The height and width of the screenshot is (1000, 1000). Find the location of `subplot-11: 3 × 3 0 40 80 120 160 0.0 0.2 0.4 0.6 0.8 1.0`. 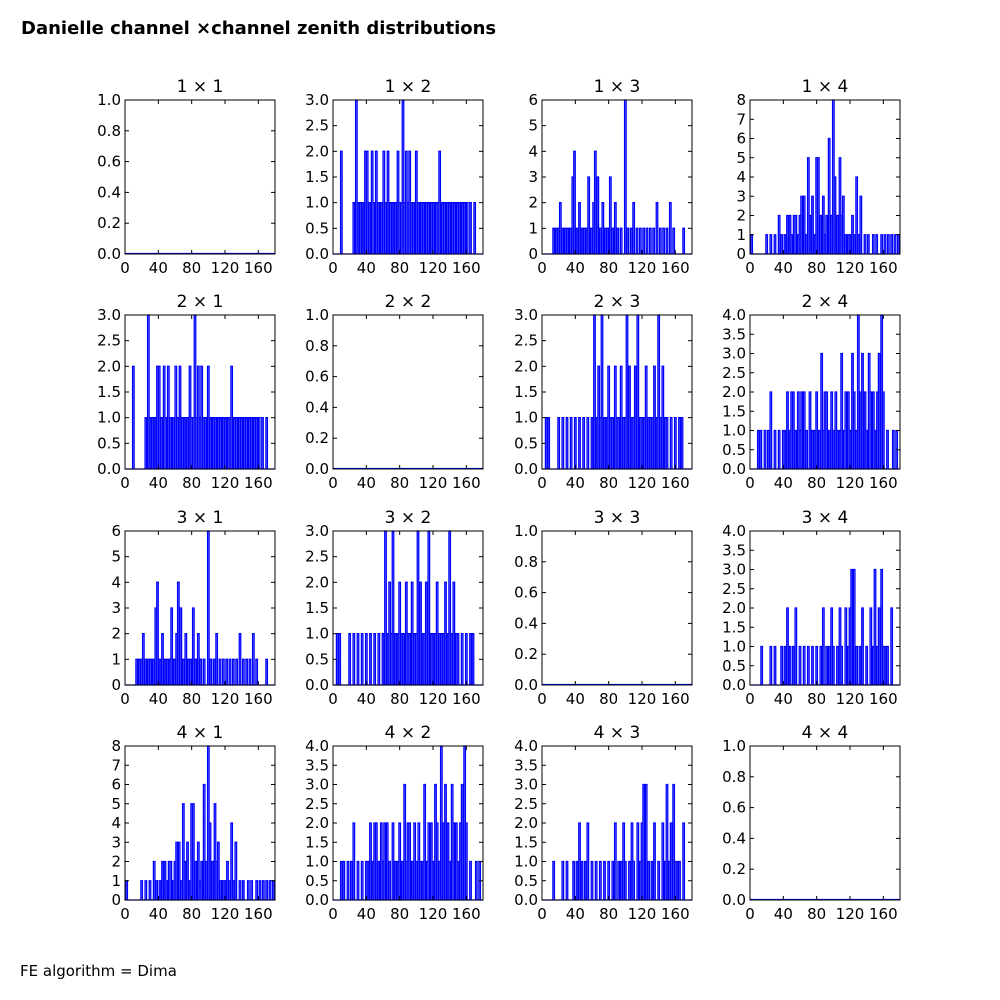

subplot-11: 3 × 3 0 40 80 120 160 0.0 0.2 0.4 0.6 0.8 1.0 is located at coordinates (603, 608).